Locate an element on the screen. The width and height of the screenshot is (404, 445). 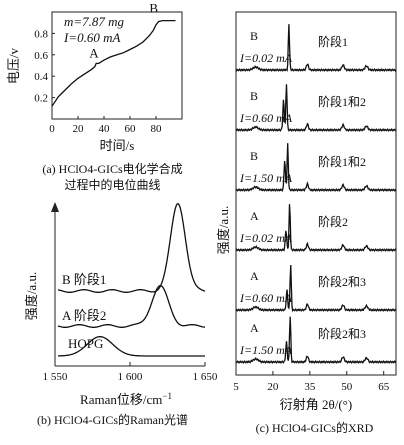
plot-frame-a is located at coordinates (117, 65).